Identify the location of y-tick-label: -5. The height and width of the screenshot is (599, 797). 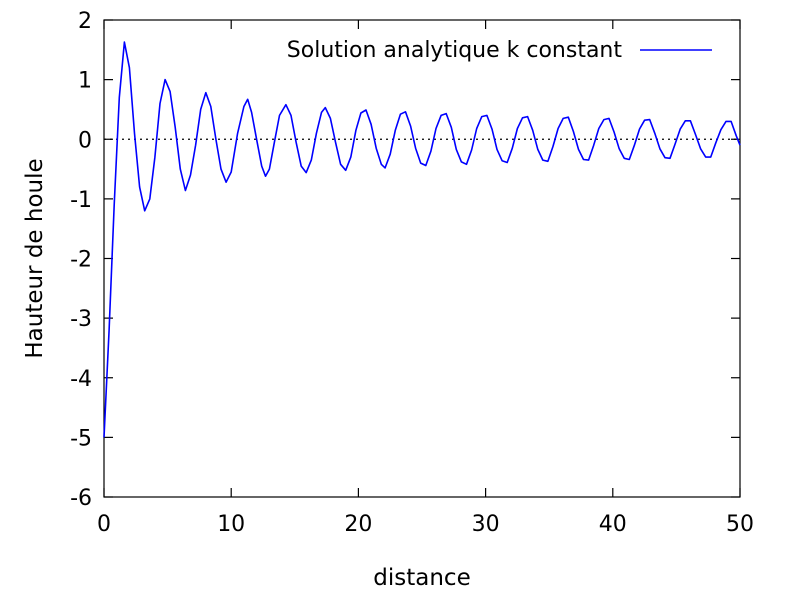
(81, 438).